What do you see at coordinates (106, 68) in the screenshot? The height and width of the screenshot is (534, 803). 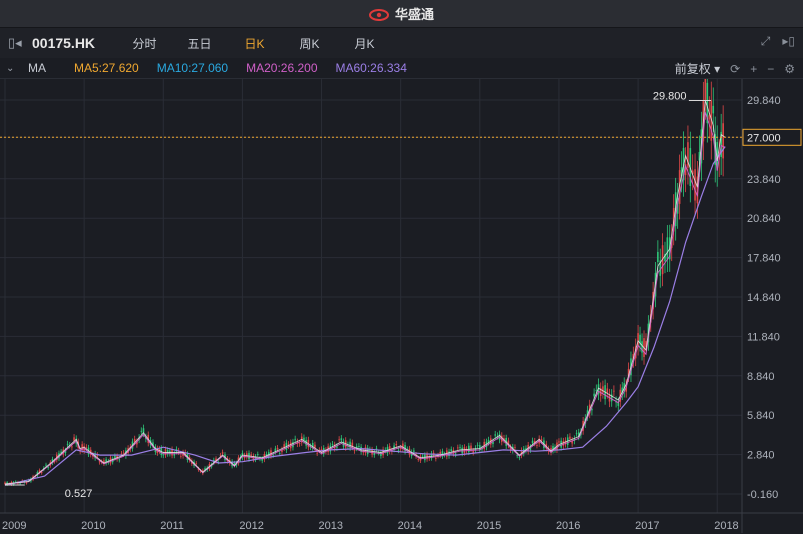 I see `ma5-value: MA5:27.620` at bounding box center [106, 68].